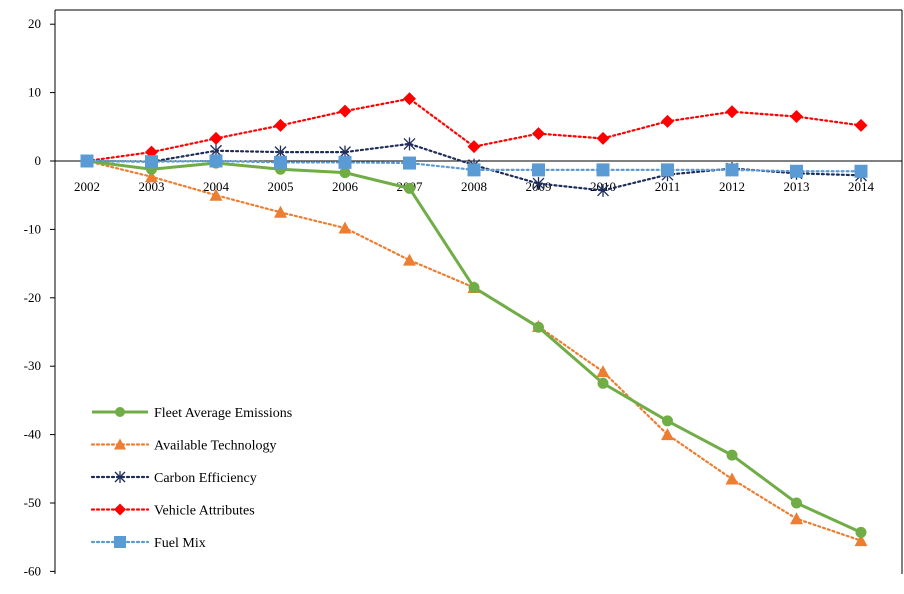 The height and width of the screenshot is (594, 904). What do you see at coordinates (32, 365) in the screenshot?
I see `y-tick-label: -30` at bounding box center [32, 365].